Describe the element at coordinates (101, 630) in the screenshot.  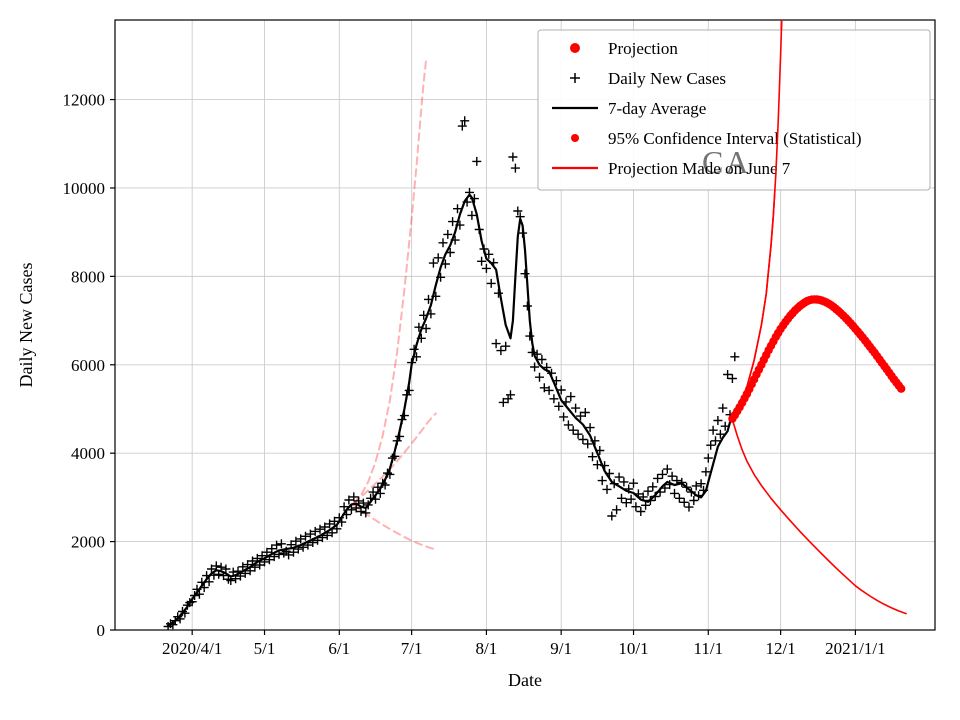
I see `y-tick-label: 0` at that location.